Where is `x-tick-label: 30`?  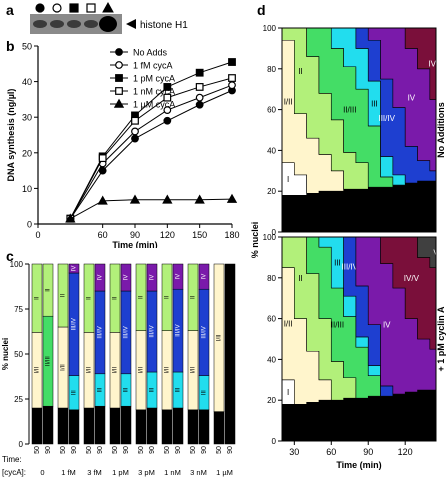 x-tick-label: 30 is located at coordinates (294, 452).